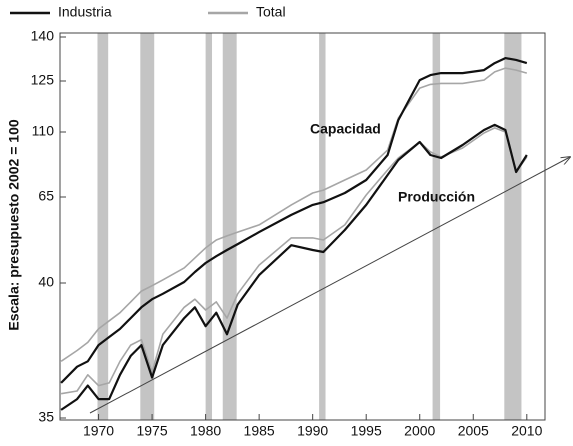  Describe the element at coordinates (151, 431) in the screenshot. I see `x-tick-label: 1975` at that location.